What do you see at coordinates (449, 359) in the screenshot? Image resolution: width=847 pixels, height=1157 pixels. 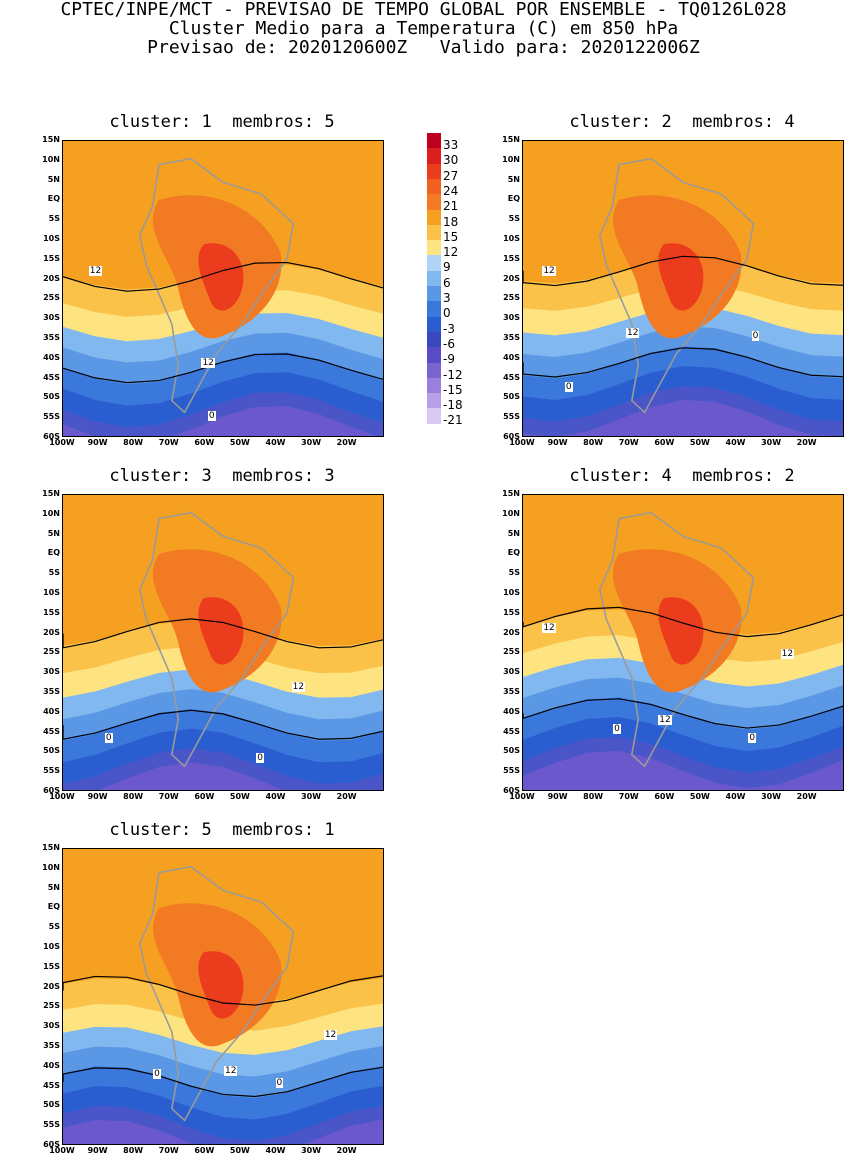 I see `colorbar-label: -9` at bounding box center [449, 359].